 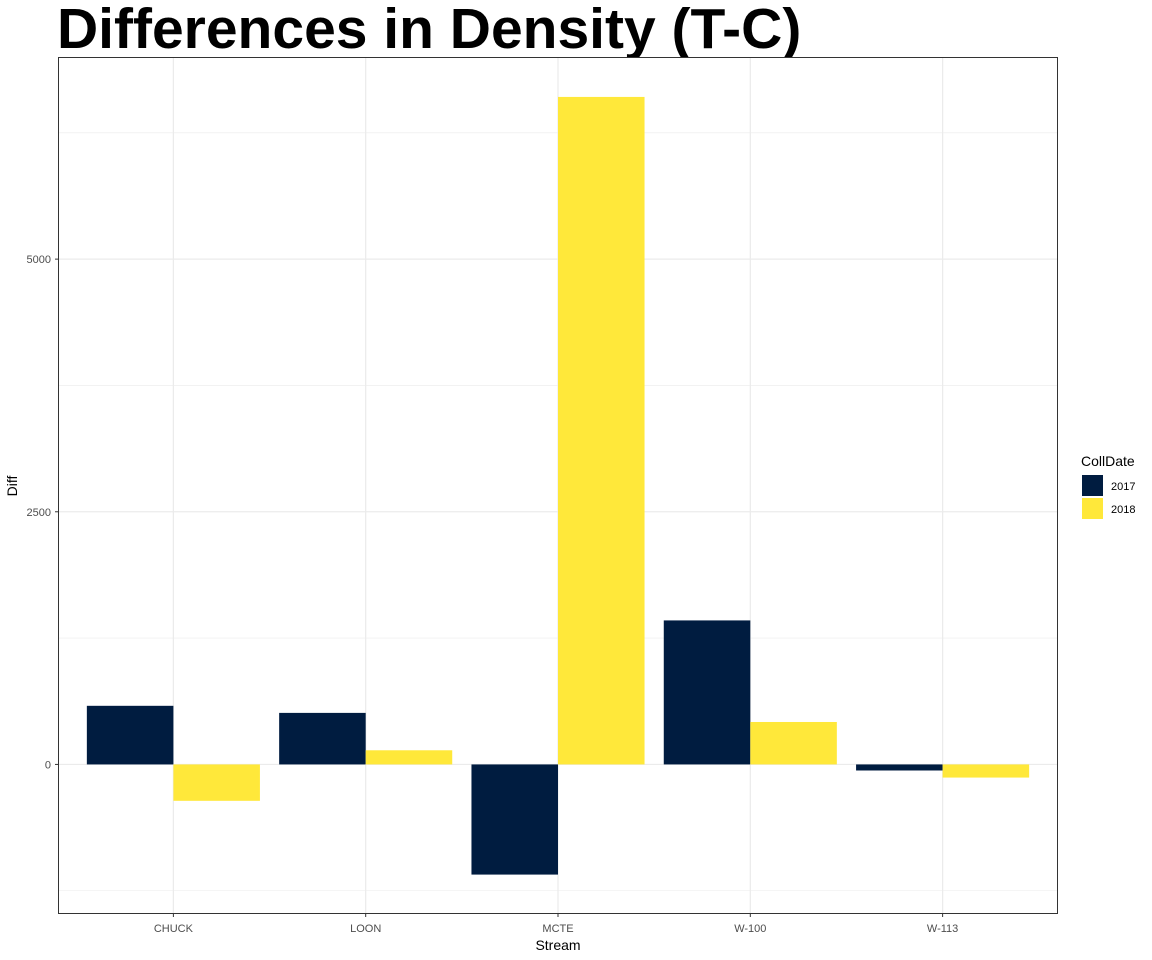 I want to click on bar-loon-2017, so click(x=322, y=738).